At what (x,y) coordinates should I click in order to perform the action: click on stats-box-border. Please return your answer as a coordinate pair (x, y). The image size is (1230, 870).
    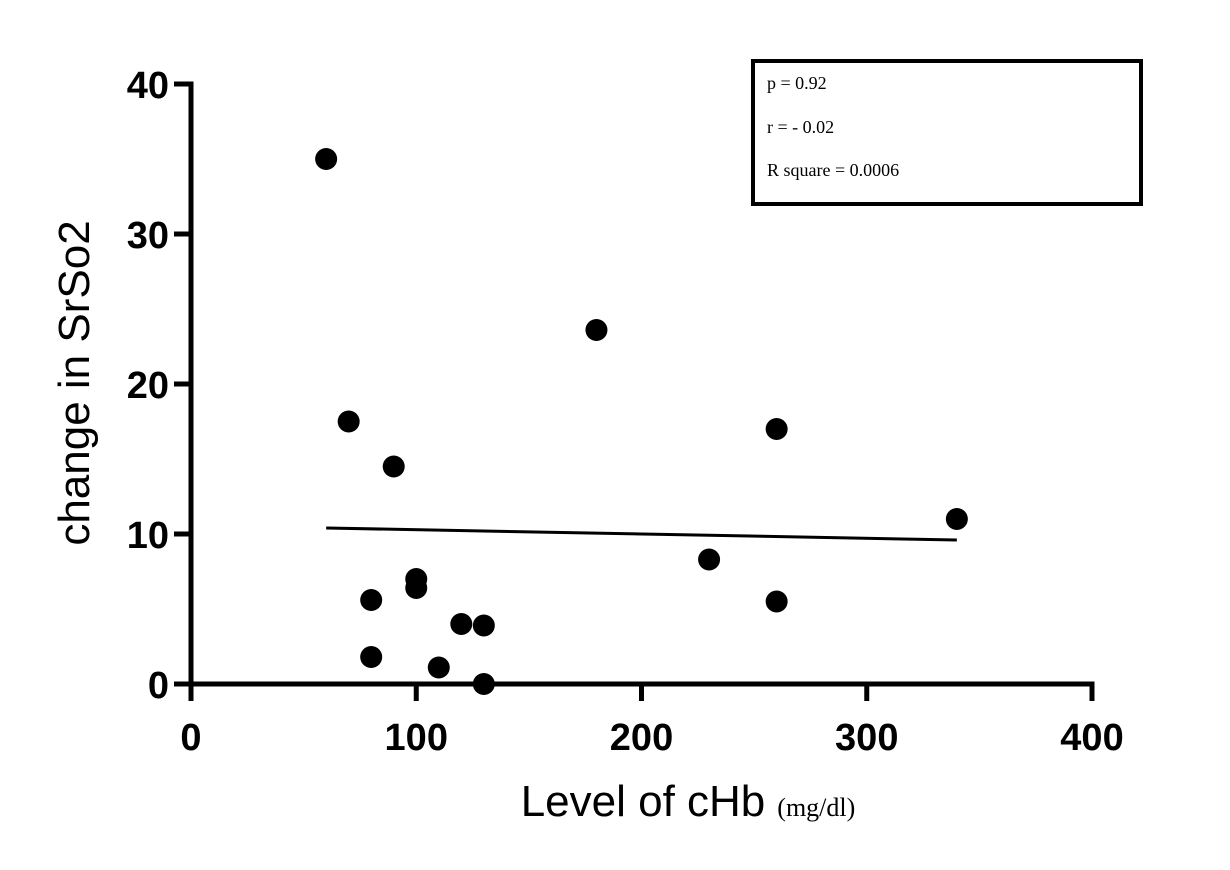
    Looking at the image, I should click on (947, 132).